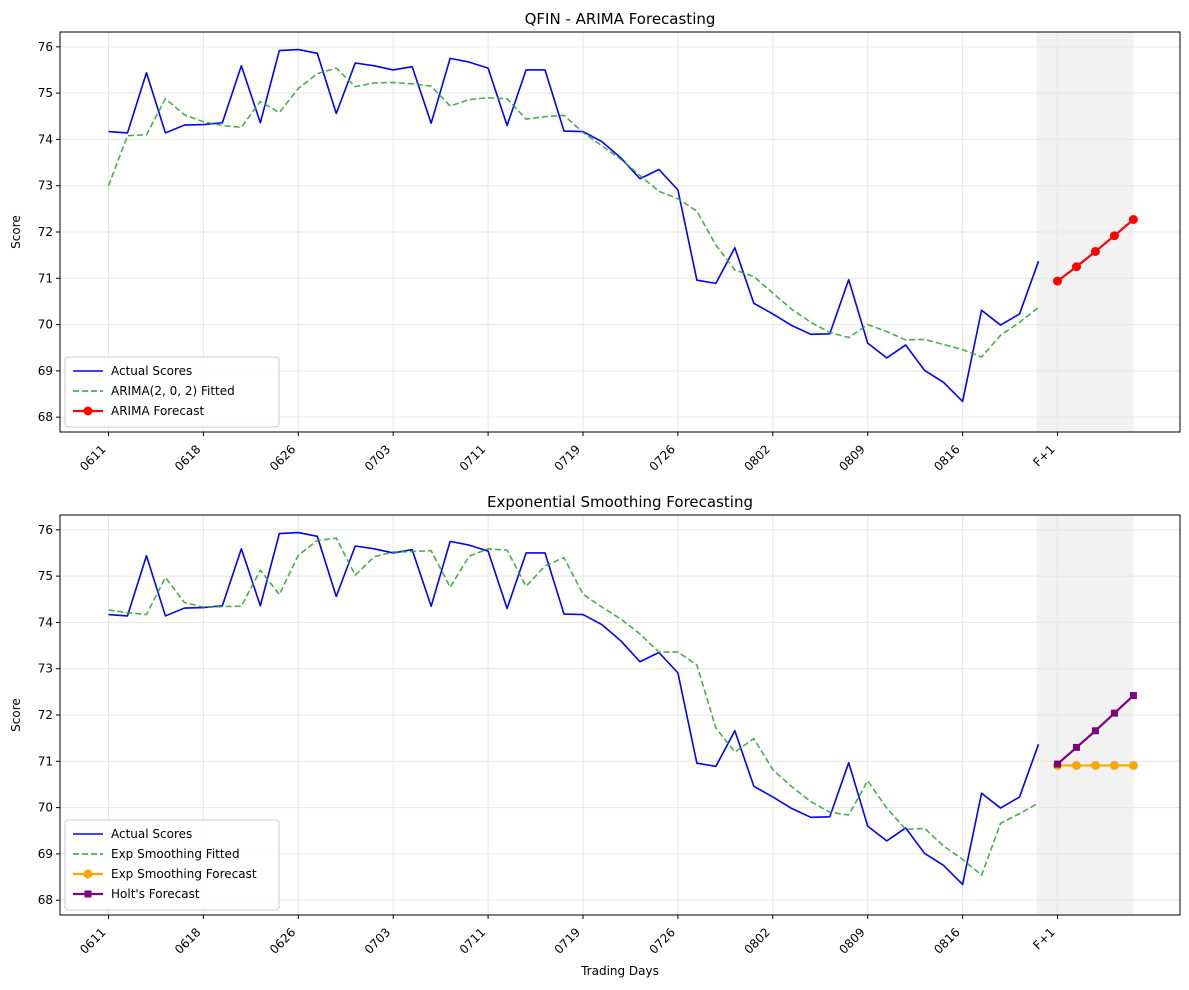 This screenshot has height=990, width=1189. I want to click on legend-label: ARIMA Forecast, so click(158, 411).